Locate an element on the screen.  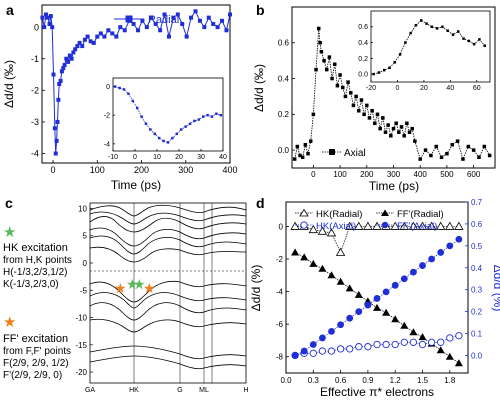
panel-c-bands is located at coordinates (168, 287).